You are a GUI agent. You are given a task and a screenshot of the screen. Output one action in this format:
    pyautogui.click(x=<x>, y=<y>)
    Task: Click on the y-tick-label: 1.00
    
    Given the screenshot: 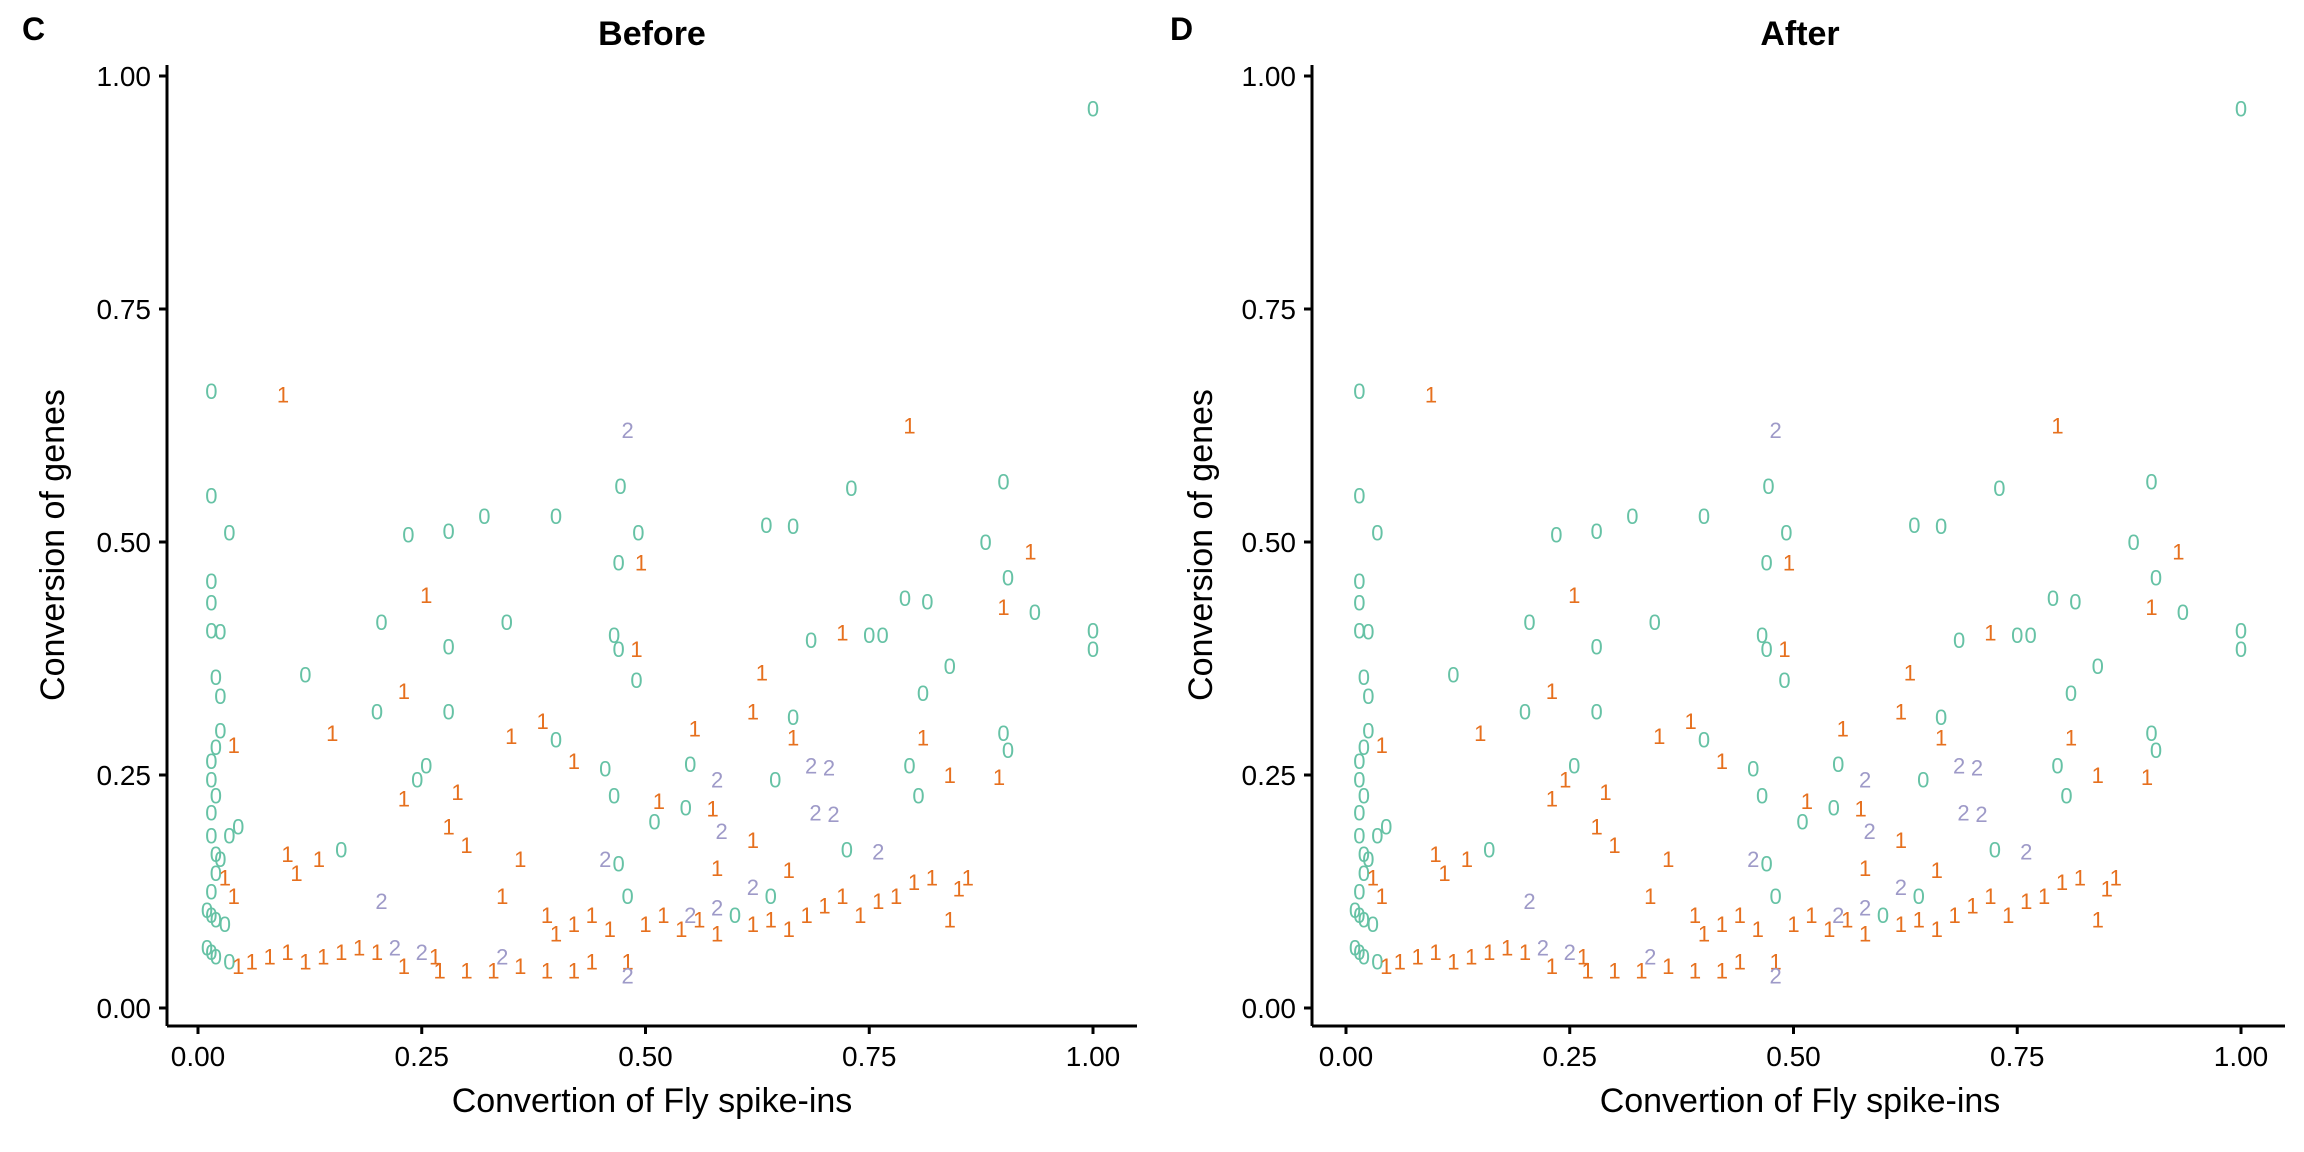 What is the action you would take?
    pyautogui.click(x=1269, y=76)
    